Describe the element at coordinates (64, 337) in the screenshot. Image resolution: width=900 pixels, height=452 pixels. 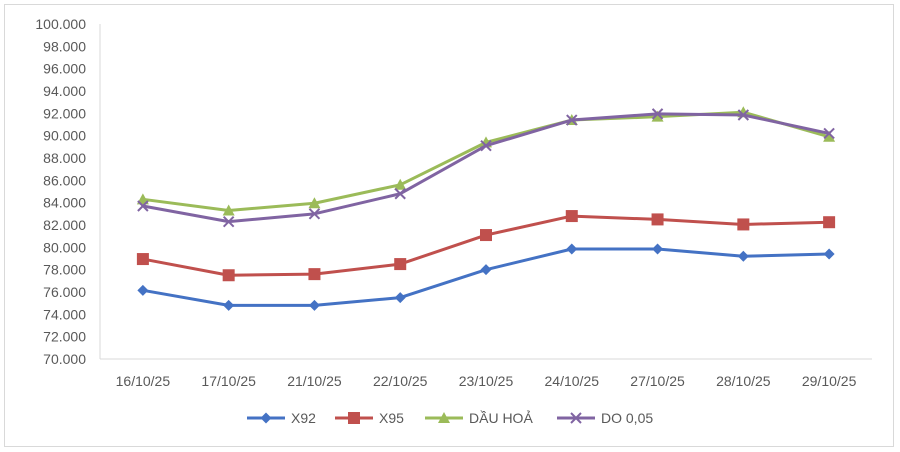
I see `y-tick-label: 72.000` at that location.